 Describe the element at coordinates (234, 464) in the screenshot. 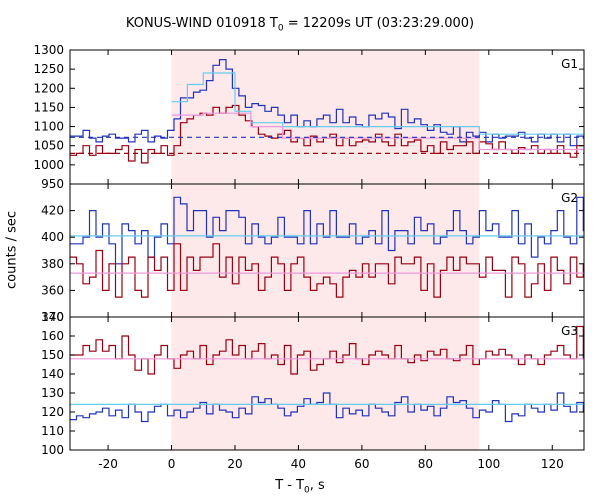

I see `xtick-label: 20` at that location.